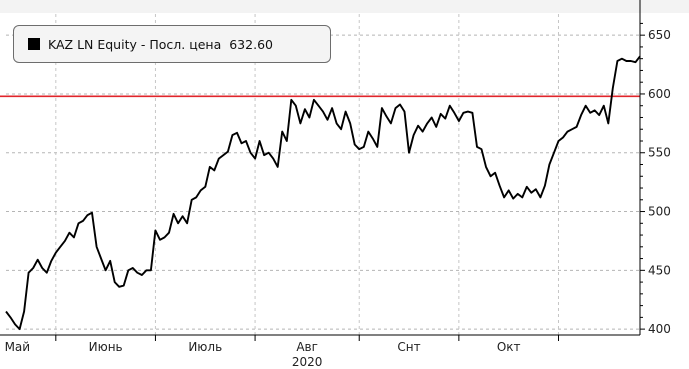 Image resolution: width=689 pixels, height=369 pixels. Describe the element at coordinates (205, 347) in the screenshot. I see `x-month-label: Июль` at that location.